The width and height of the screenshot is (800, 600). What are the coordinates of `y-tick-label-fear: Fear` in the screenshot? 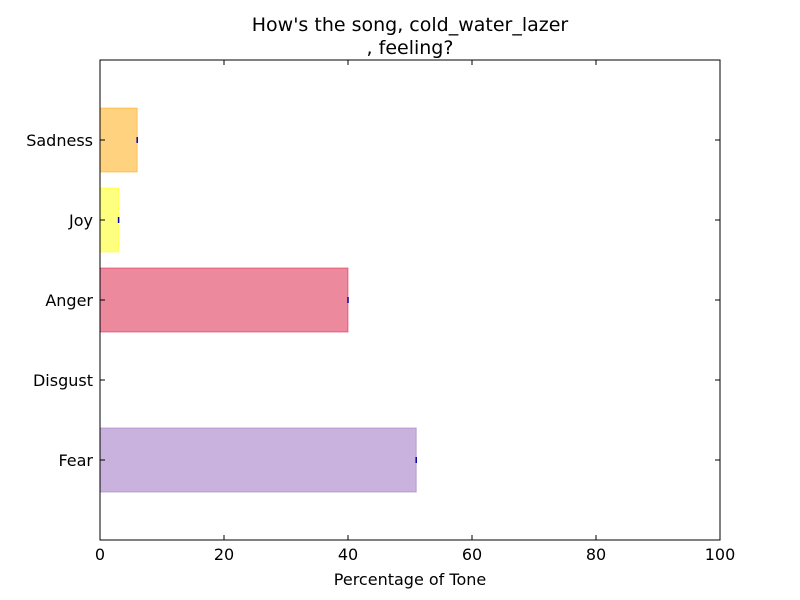 It's located at (75, 460).